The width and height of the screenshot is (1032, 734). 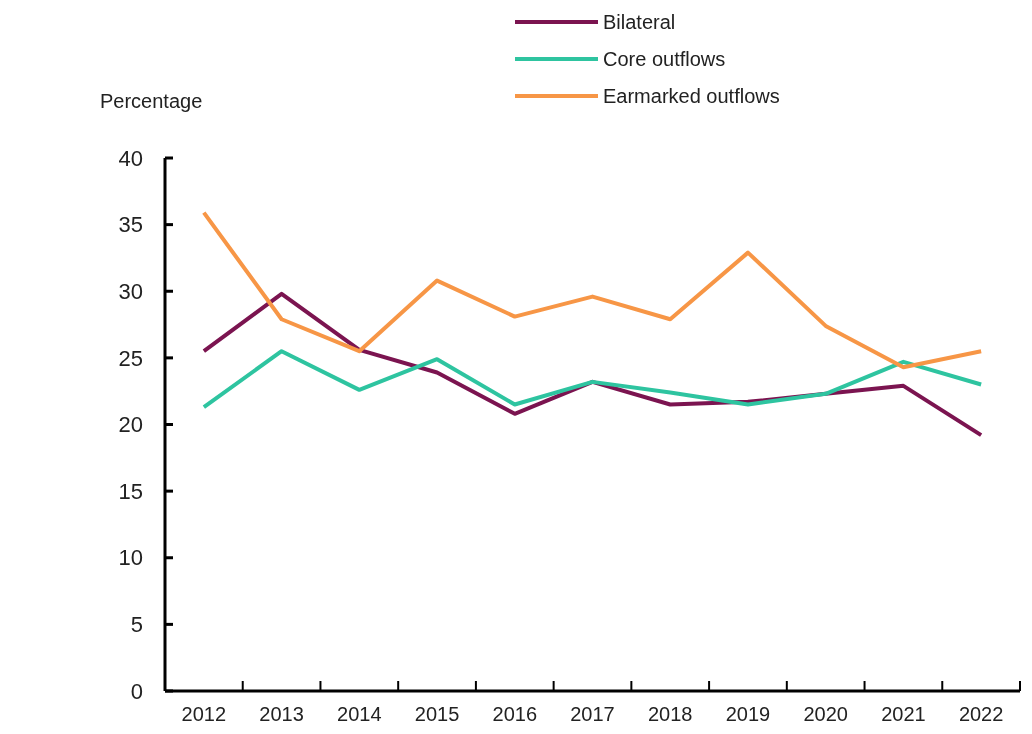 I want to click on y-tick-label: 15, so click(x=130, y=491).